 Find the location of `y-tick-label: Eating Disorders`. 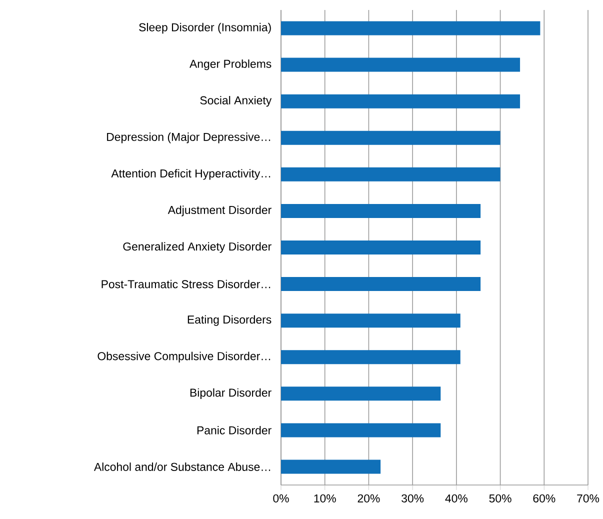

y-tick-label: Eating Disorders is located at coordinates (230, 320).